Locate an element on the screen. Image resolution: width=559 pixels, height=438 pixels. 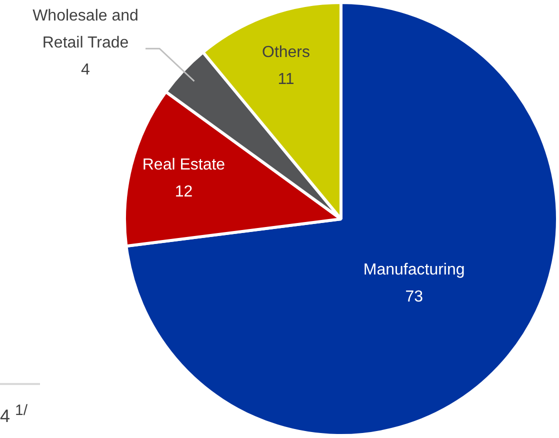
data-label: 73 is located at coordinates (414, 297).